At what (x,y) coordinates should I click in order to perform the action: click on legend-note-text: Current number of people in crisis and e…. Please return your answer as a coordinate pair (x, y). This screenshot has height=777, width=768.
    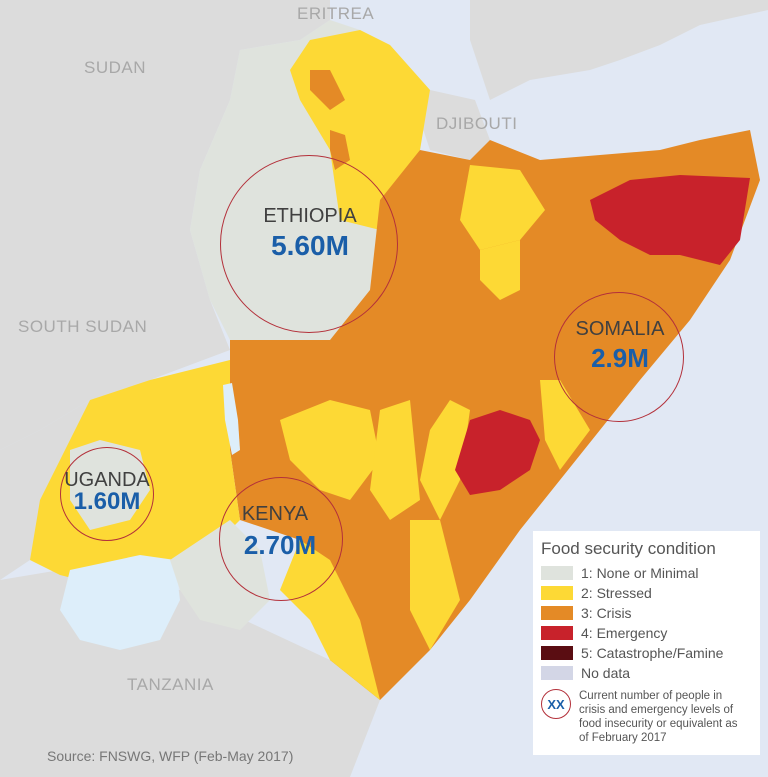
    Looking at the image, I should click on (658, 717).